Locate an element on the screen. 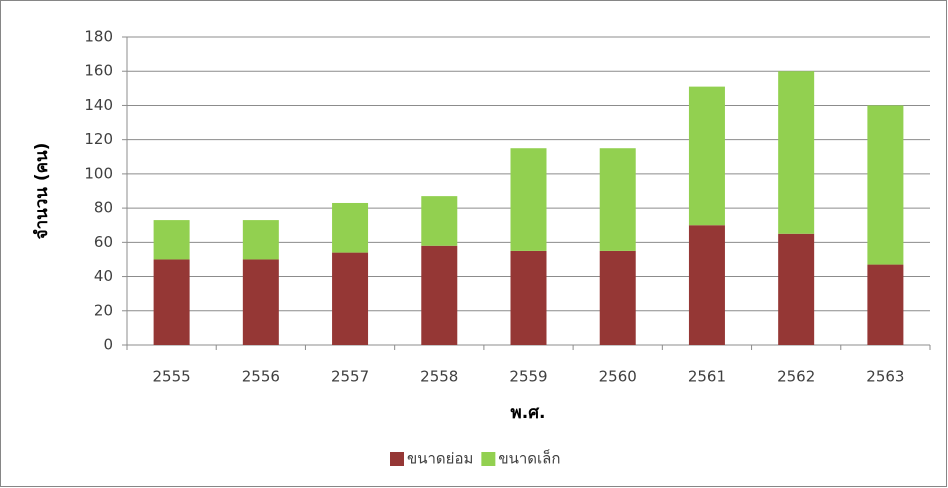  y-tick-label: 180 is located at coordinates (98, 37).